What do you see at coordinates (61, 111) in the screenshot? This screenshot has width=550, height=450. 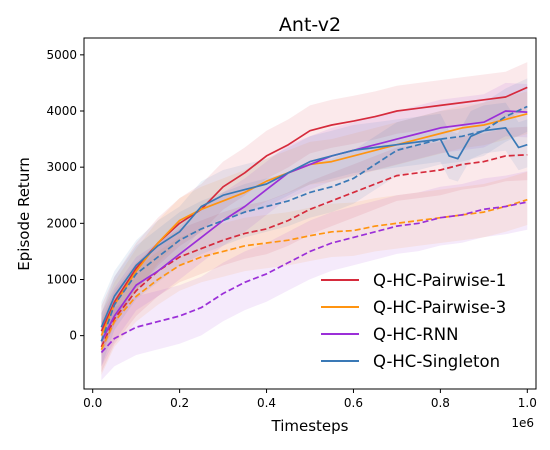 I see `y-tick-label: 4000` at bounding box center [61, 111].